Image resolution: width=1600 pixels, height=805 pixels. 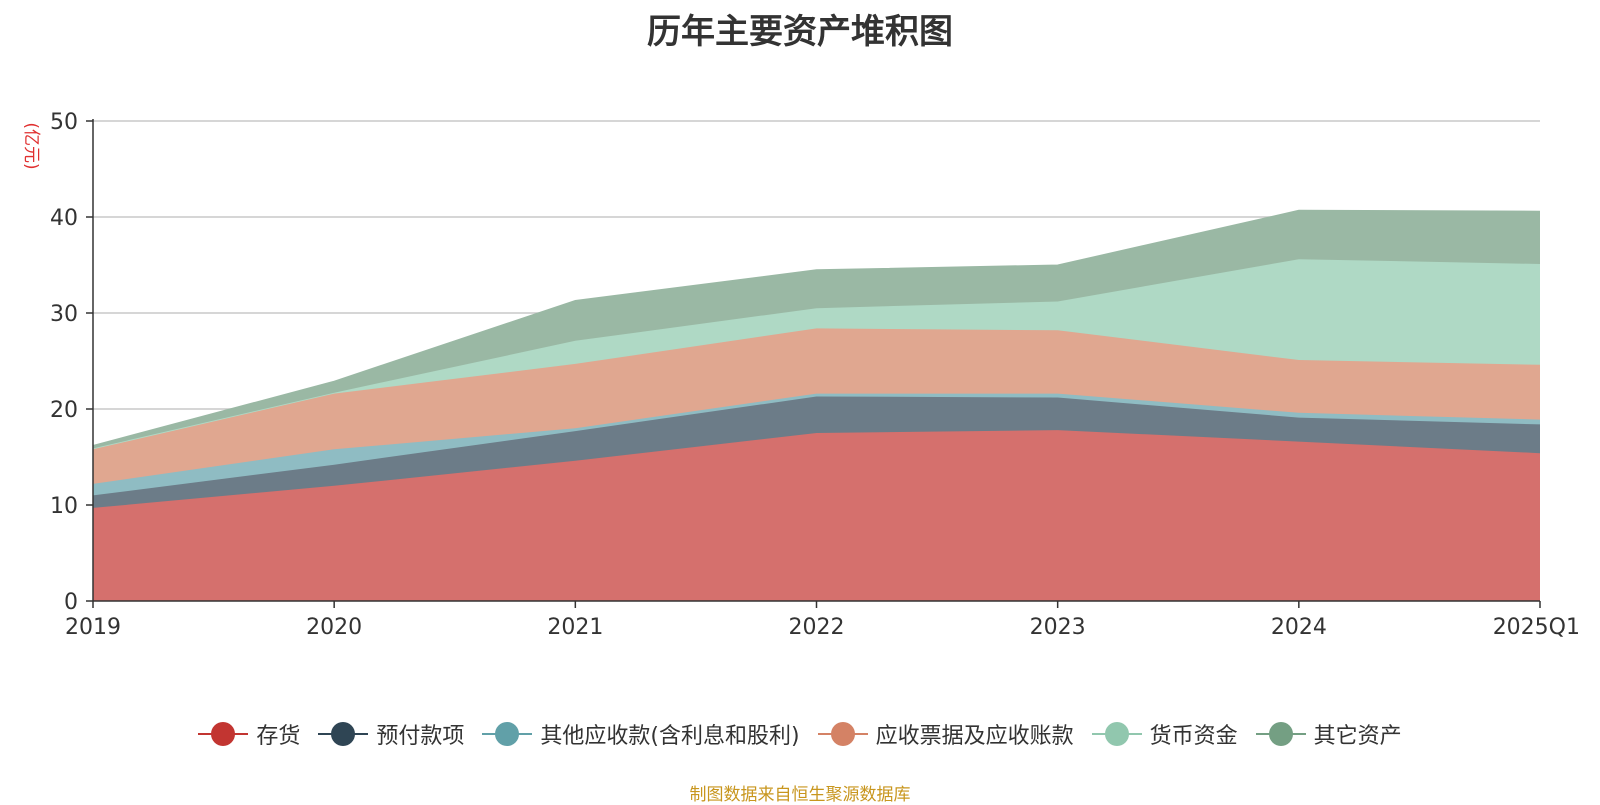 What do you see at coordinates (800, 32) in the screenshot?
I see `chart-title: 历年主要资产堆积图` at bounding box center [800, 32].